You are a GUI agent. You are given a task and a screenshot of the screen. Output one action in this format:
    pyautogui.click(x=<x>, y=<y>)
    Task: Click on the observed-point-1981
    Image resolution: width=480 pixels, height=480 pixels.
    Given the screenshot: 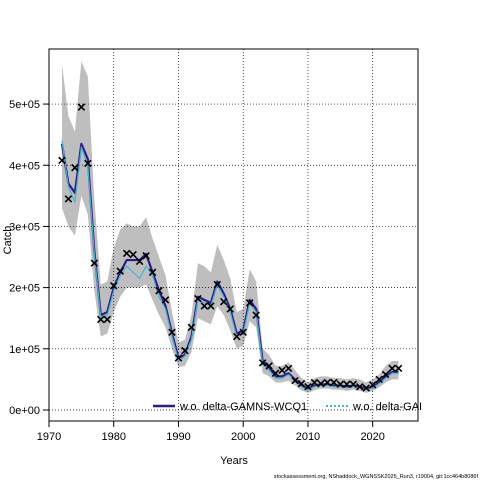 What is the action you would take?
    pyautogui.click(x=120, y=271)
    